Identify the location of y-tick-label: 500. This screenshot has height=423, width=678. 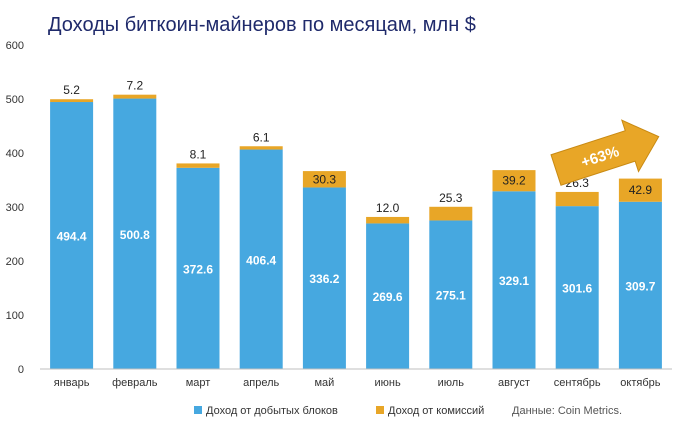
(15, 100).